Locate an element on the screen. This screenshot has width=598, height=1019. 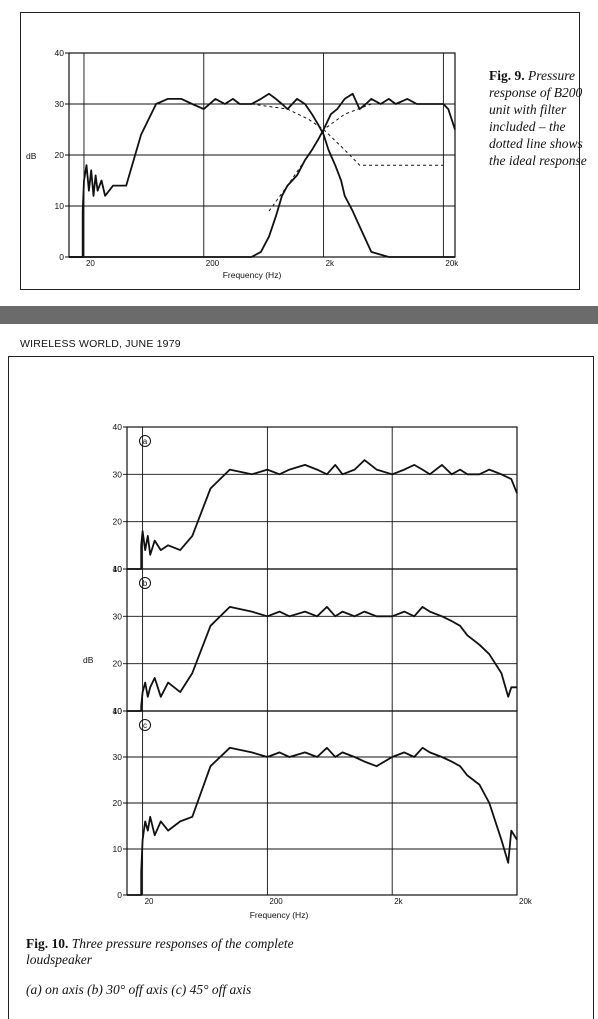
fig10-panel-a-y-tick-label: 10 is located at coordinates (118, 569).